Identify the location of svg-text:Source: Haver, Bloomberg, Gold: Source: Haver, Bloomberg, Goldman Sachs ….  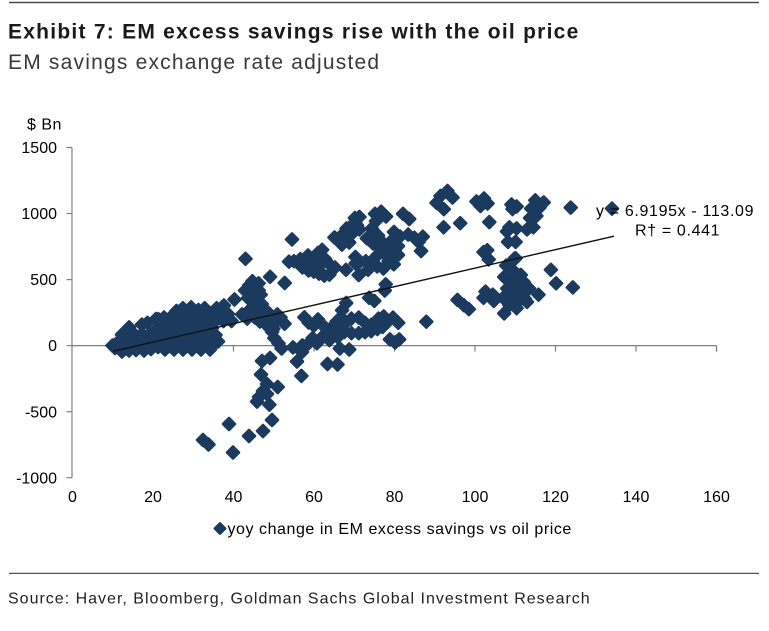
(299, 599).